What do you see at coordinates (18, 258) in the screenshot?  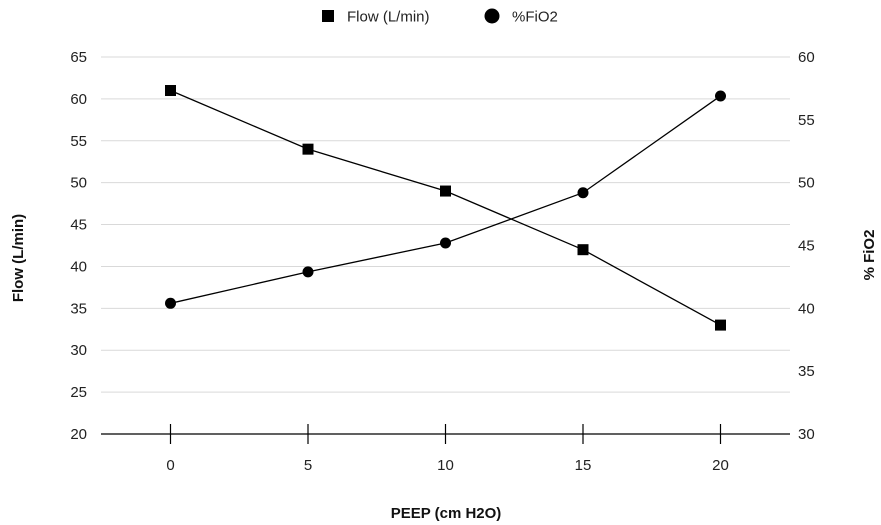 I see `y-axis-title-left: Flow (L/min)` at bounding box center [18, 258].